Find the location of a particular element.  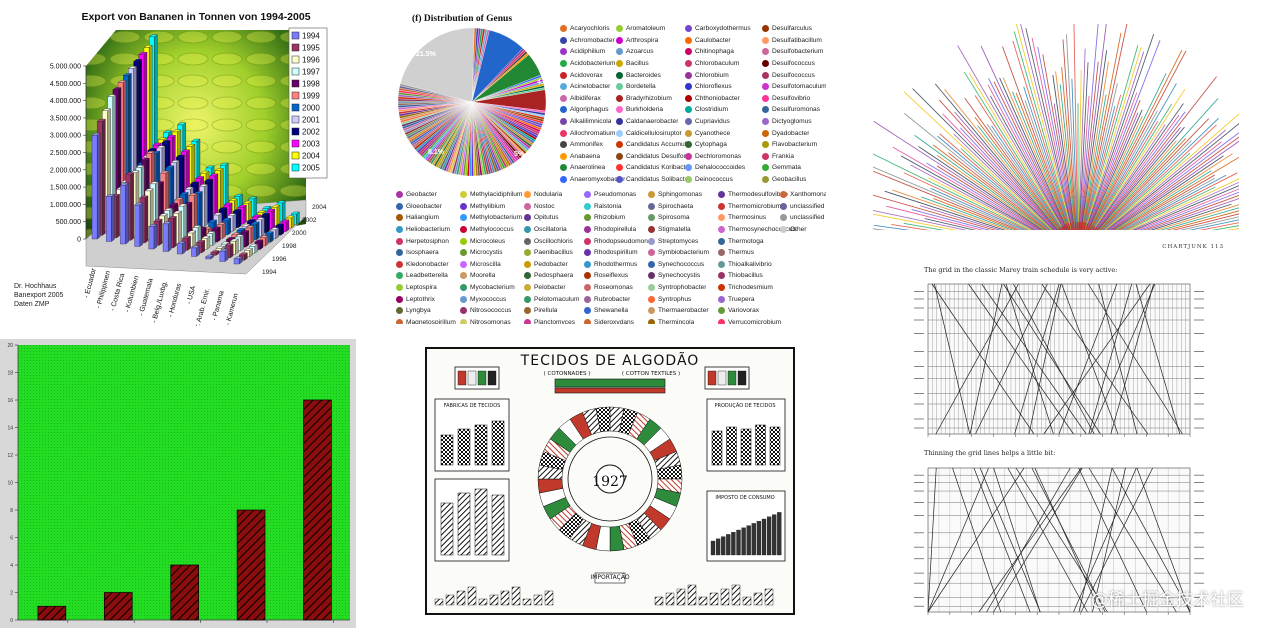

genus-legend-label: Carboxydothermus is located at coordinates (723, 29).